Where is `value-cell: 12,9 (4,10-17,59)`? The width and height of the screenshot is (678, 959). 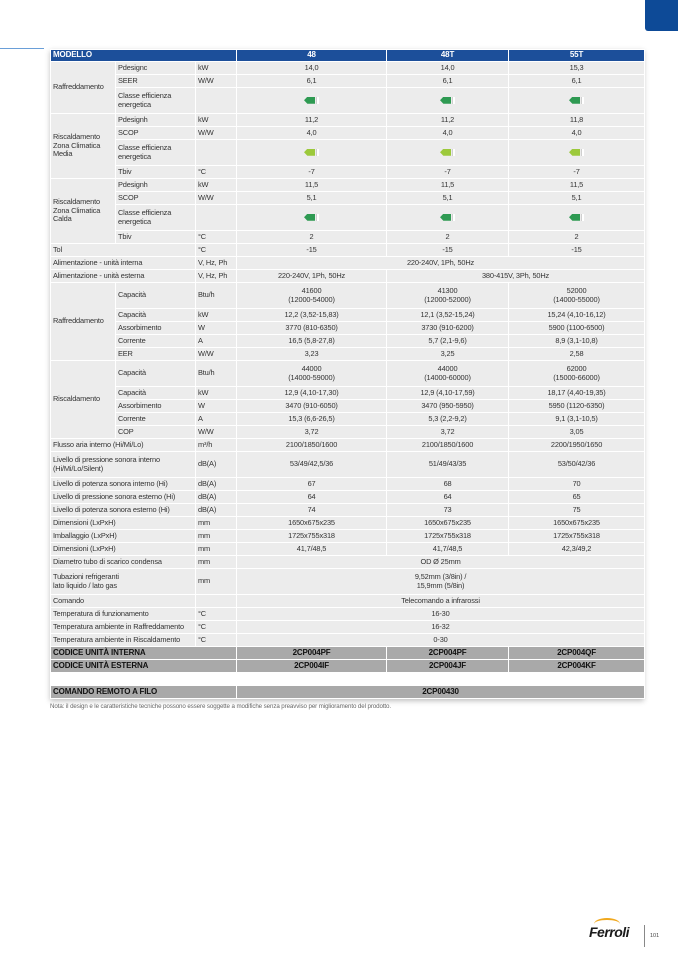
value-cell: 12,9 (4,10-17,59) is located at coordinates (448, 393).